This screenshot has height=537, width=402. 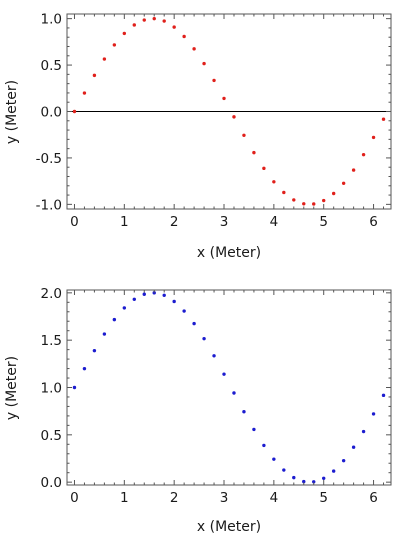 I want to click on top-chart-x-tick-label: 5, so click(x=323, y=222).